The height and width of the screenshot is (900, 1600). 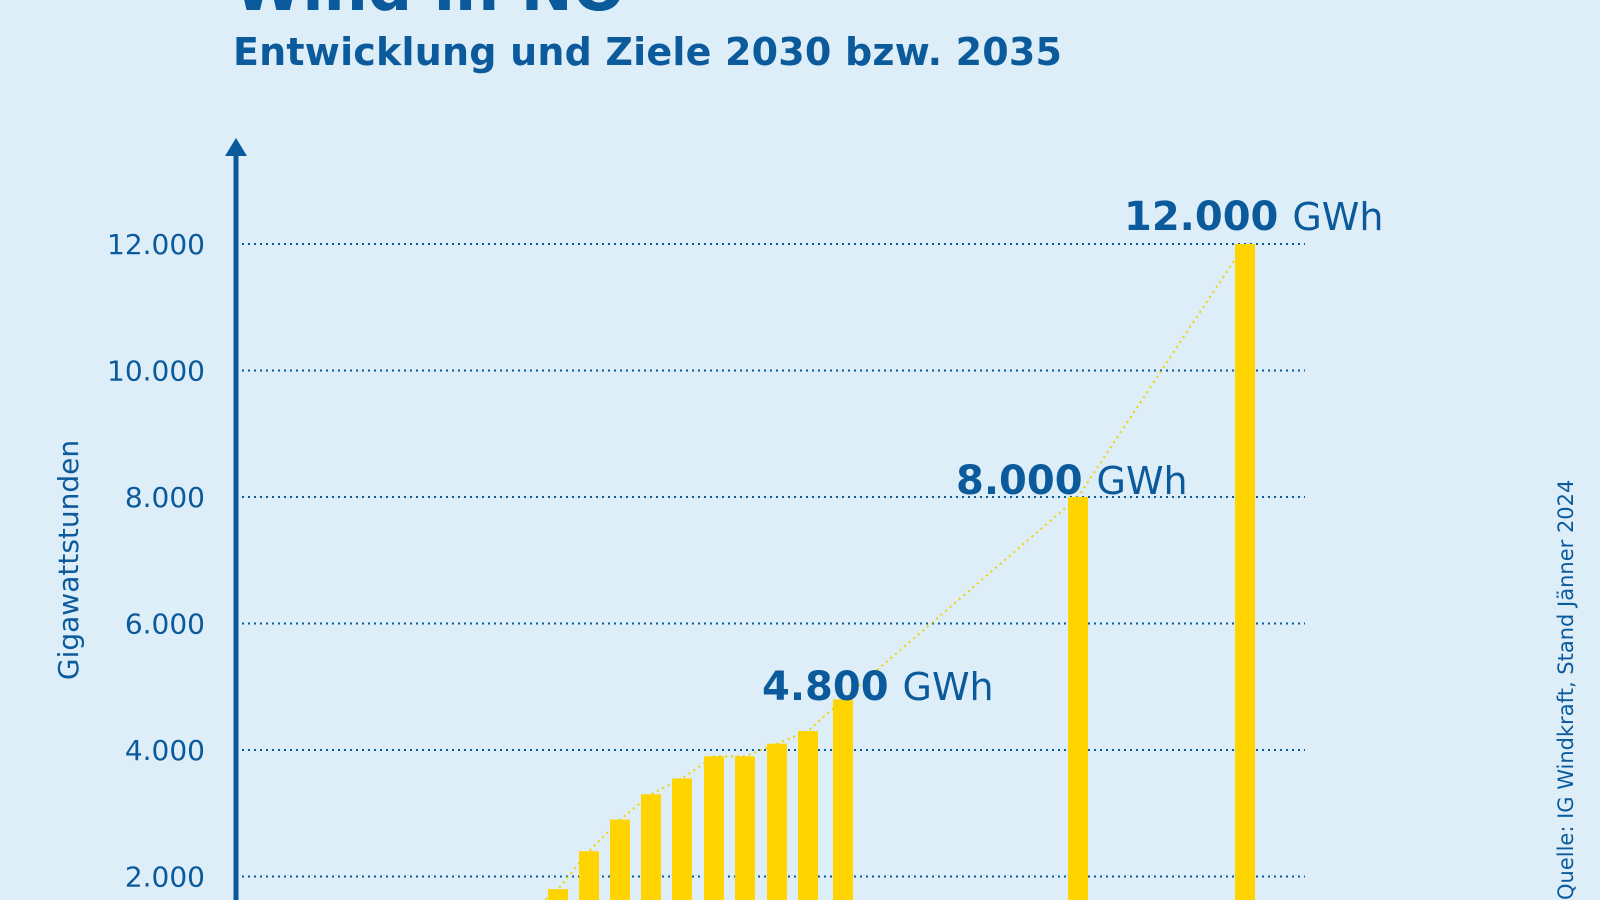 I want to click on value-callout: 4.800 GWh, so click(x=878, y=687).